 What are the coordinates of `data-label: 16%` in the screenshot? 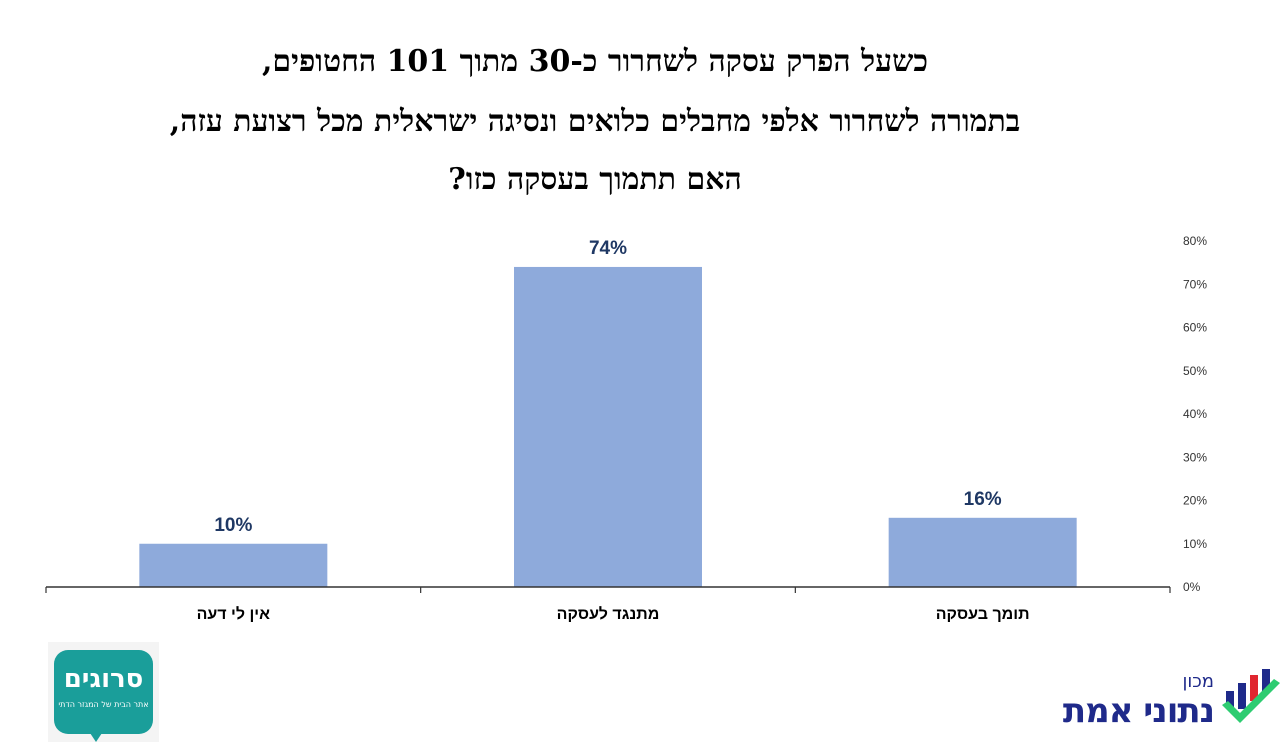 It's located at (983, 499).